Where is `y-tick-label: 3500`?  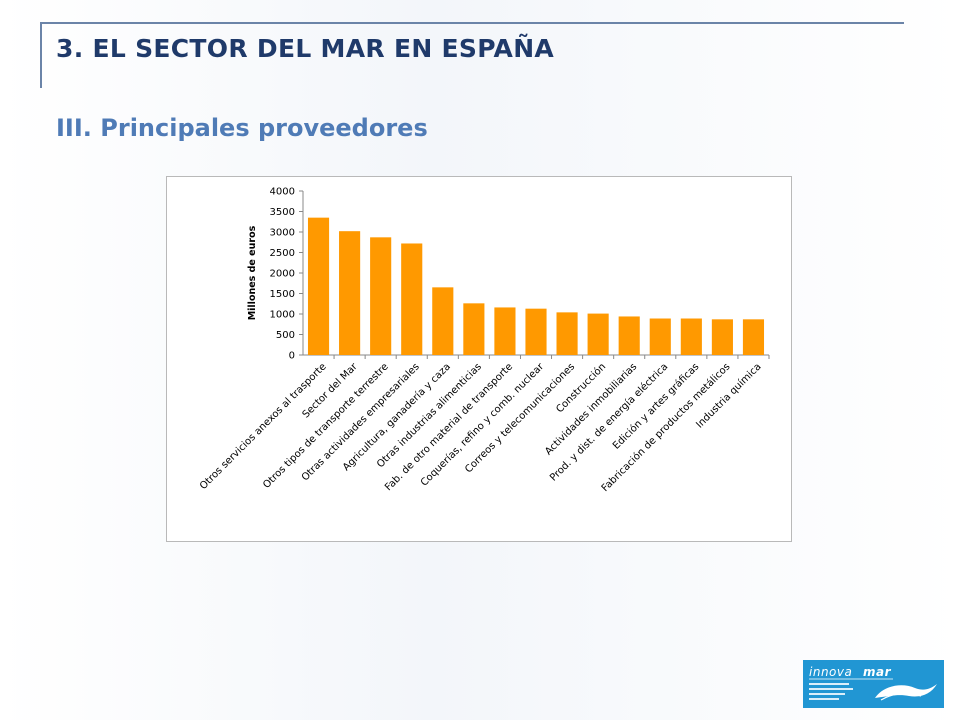 y-tick-label: 3500 is located at coordinates (282, 212).